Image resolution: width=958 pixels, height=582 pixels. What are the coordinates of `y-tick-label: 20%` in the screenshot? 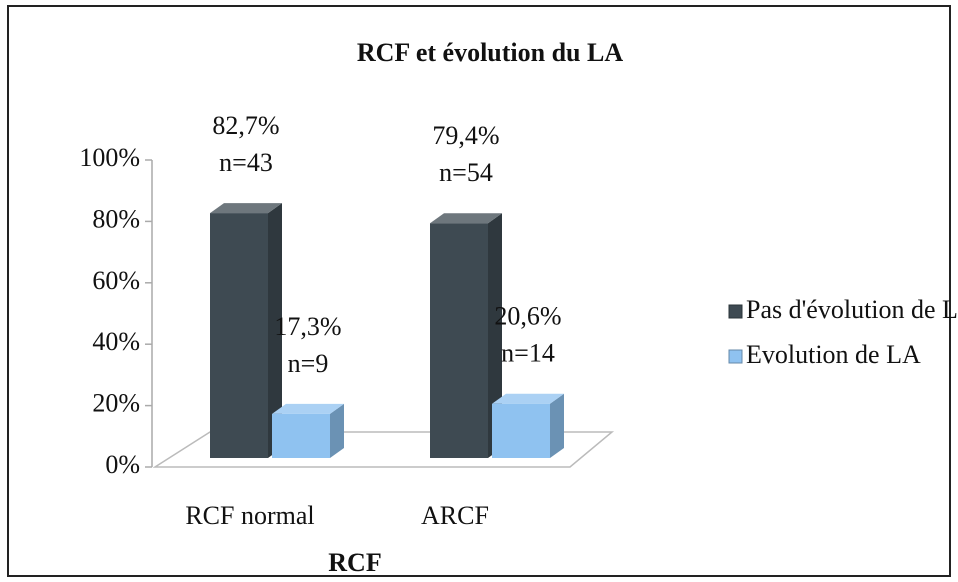 It's located at (116, 403).